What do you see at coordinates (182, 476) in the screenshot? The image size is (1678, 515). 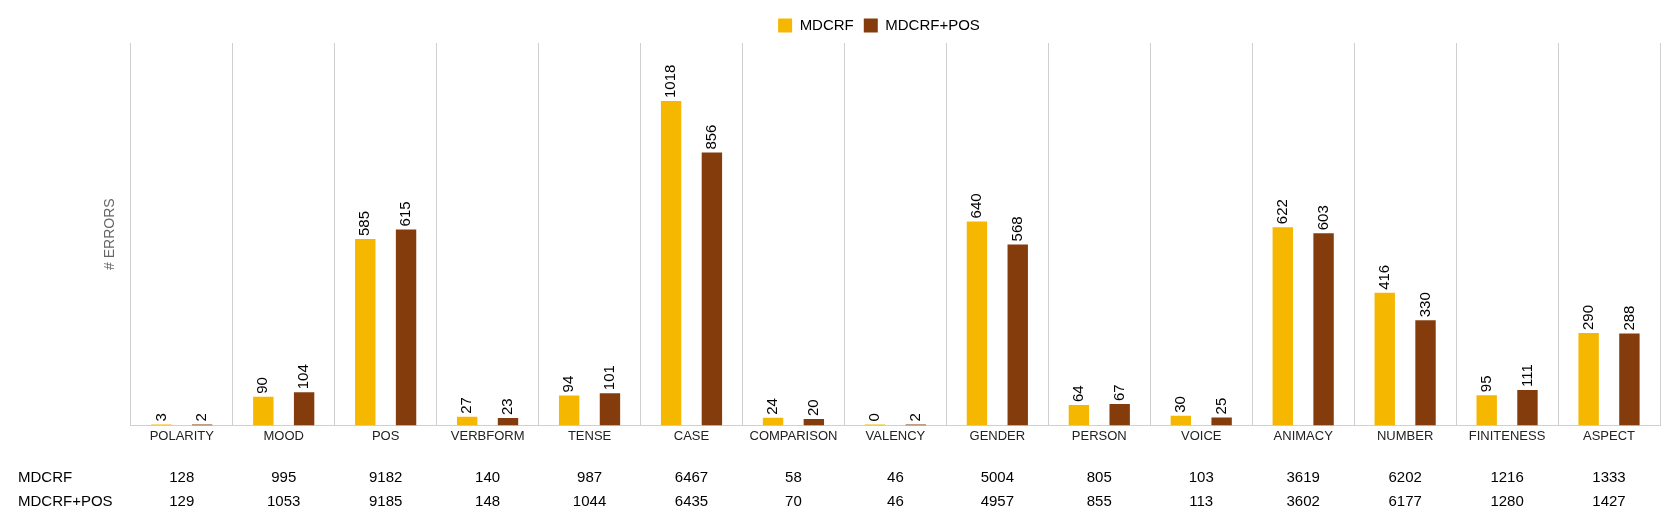 I see `text: 128` at bounding box center [182, 476].